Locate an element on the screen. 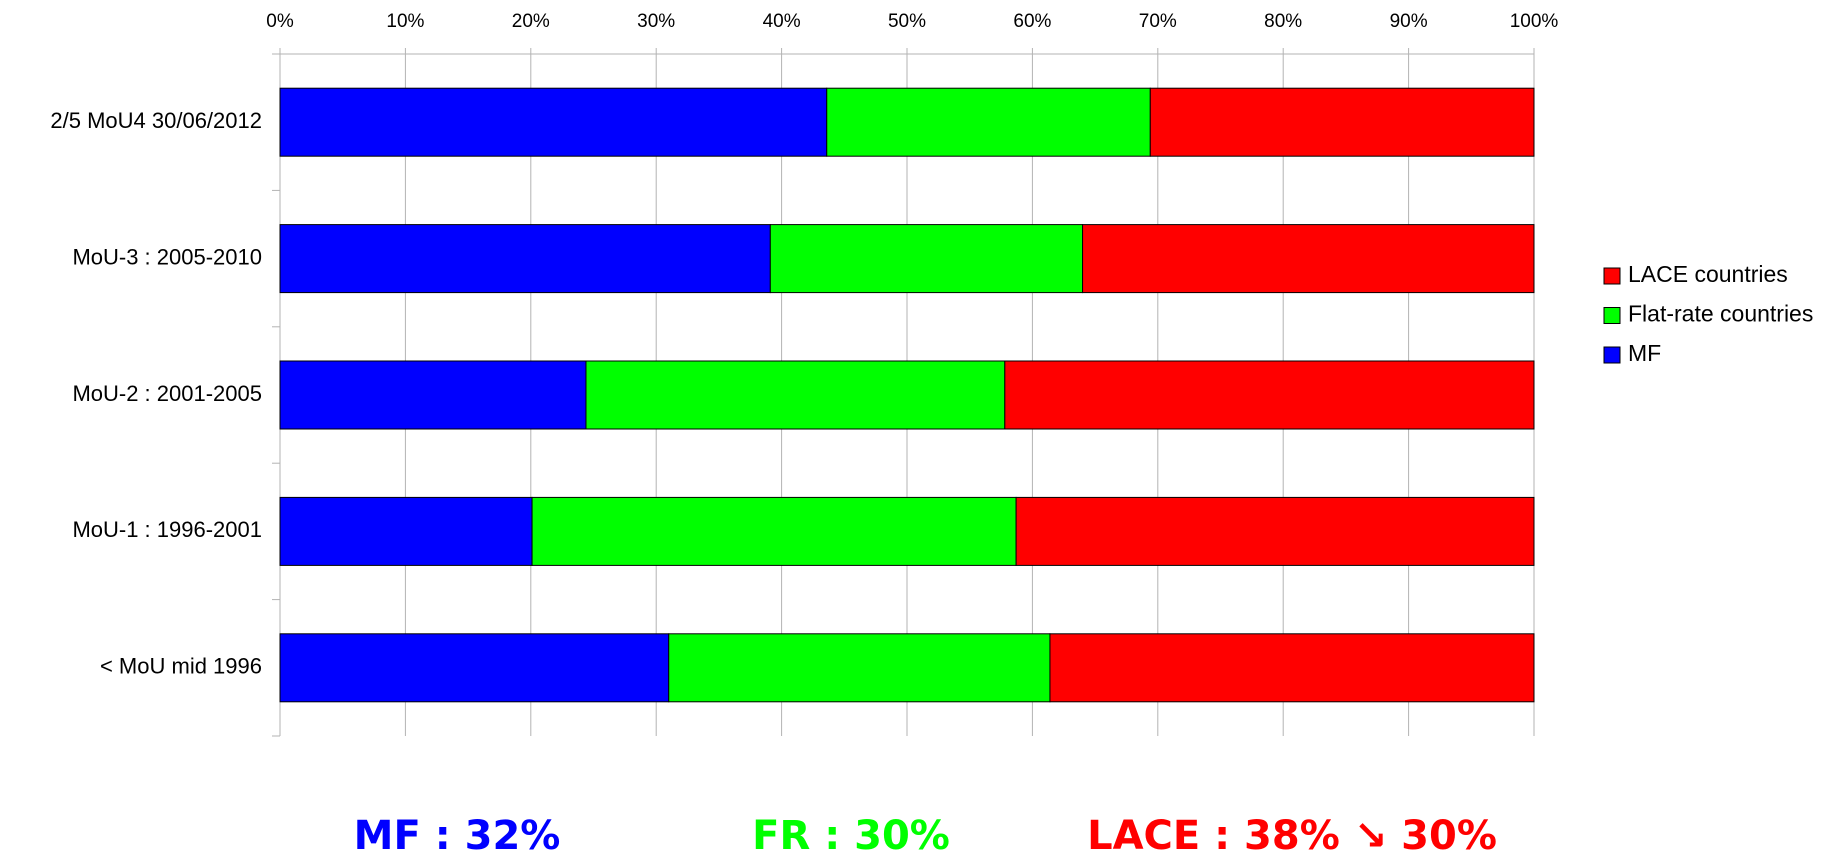  annotation: LACE : 38% ↘ 30% is located at coordinates (1292, 836).